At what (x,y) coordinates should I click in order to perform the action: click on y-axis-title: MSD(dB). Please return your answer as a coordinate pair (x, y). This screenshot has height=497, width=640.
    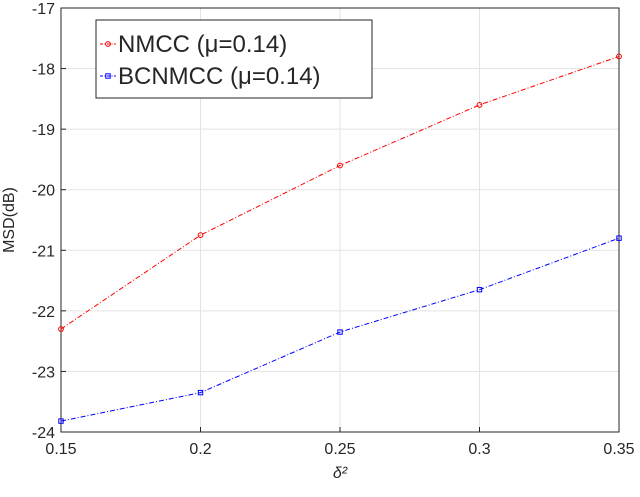
    Looking at the image, I should click on (9, 220).